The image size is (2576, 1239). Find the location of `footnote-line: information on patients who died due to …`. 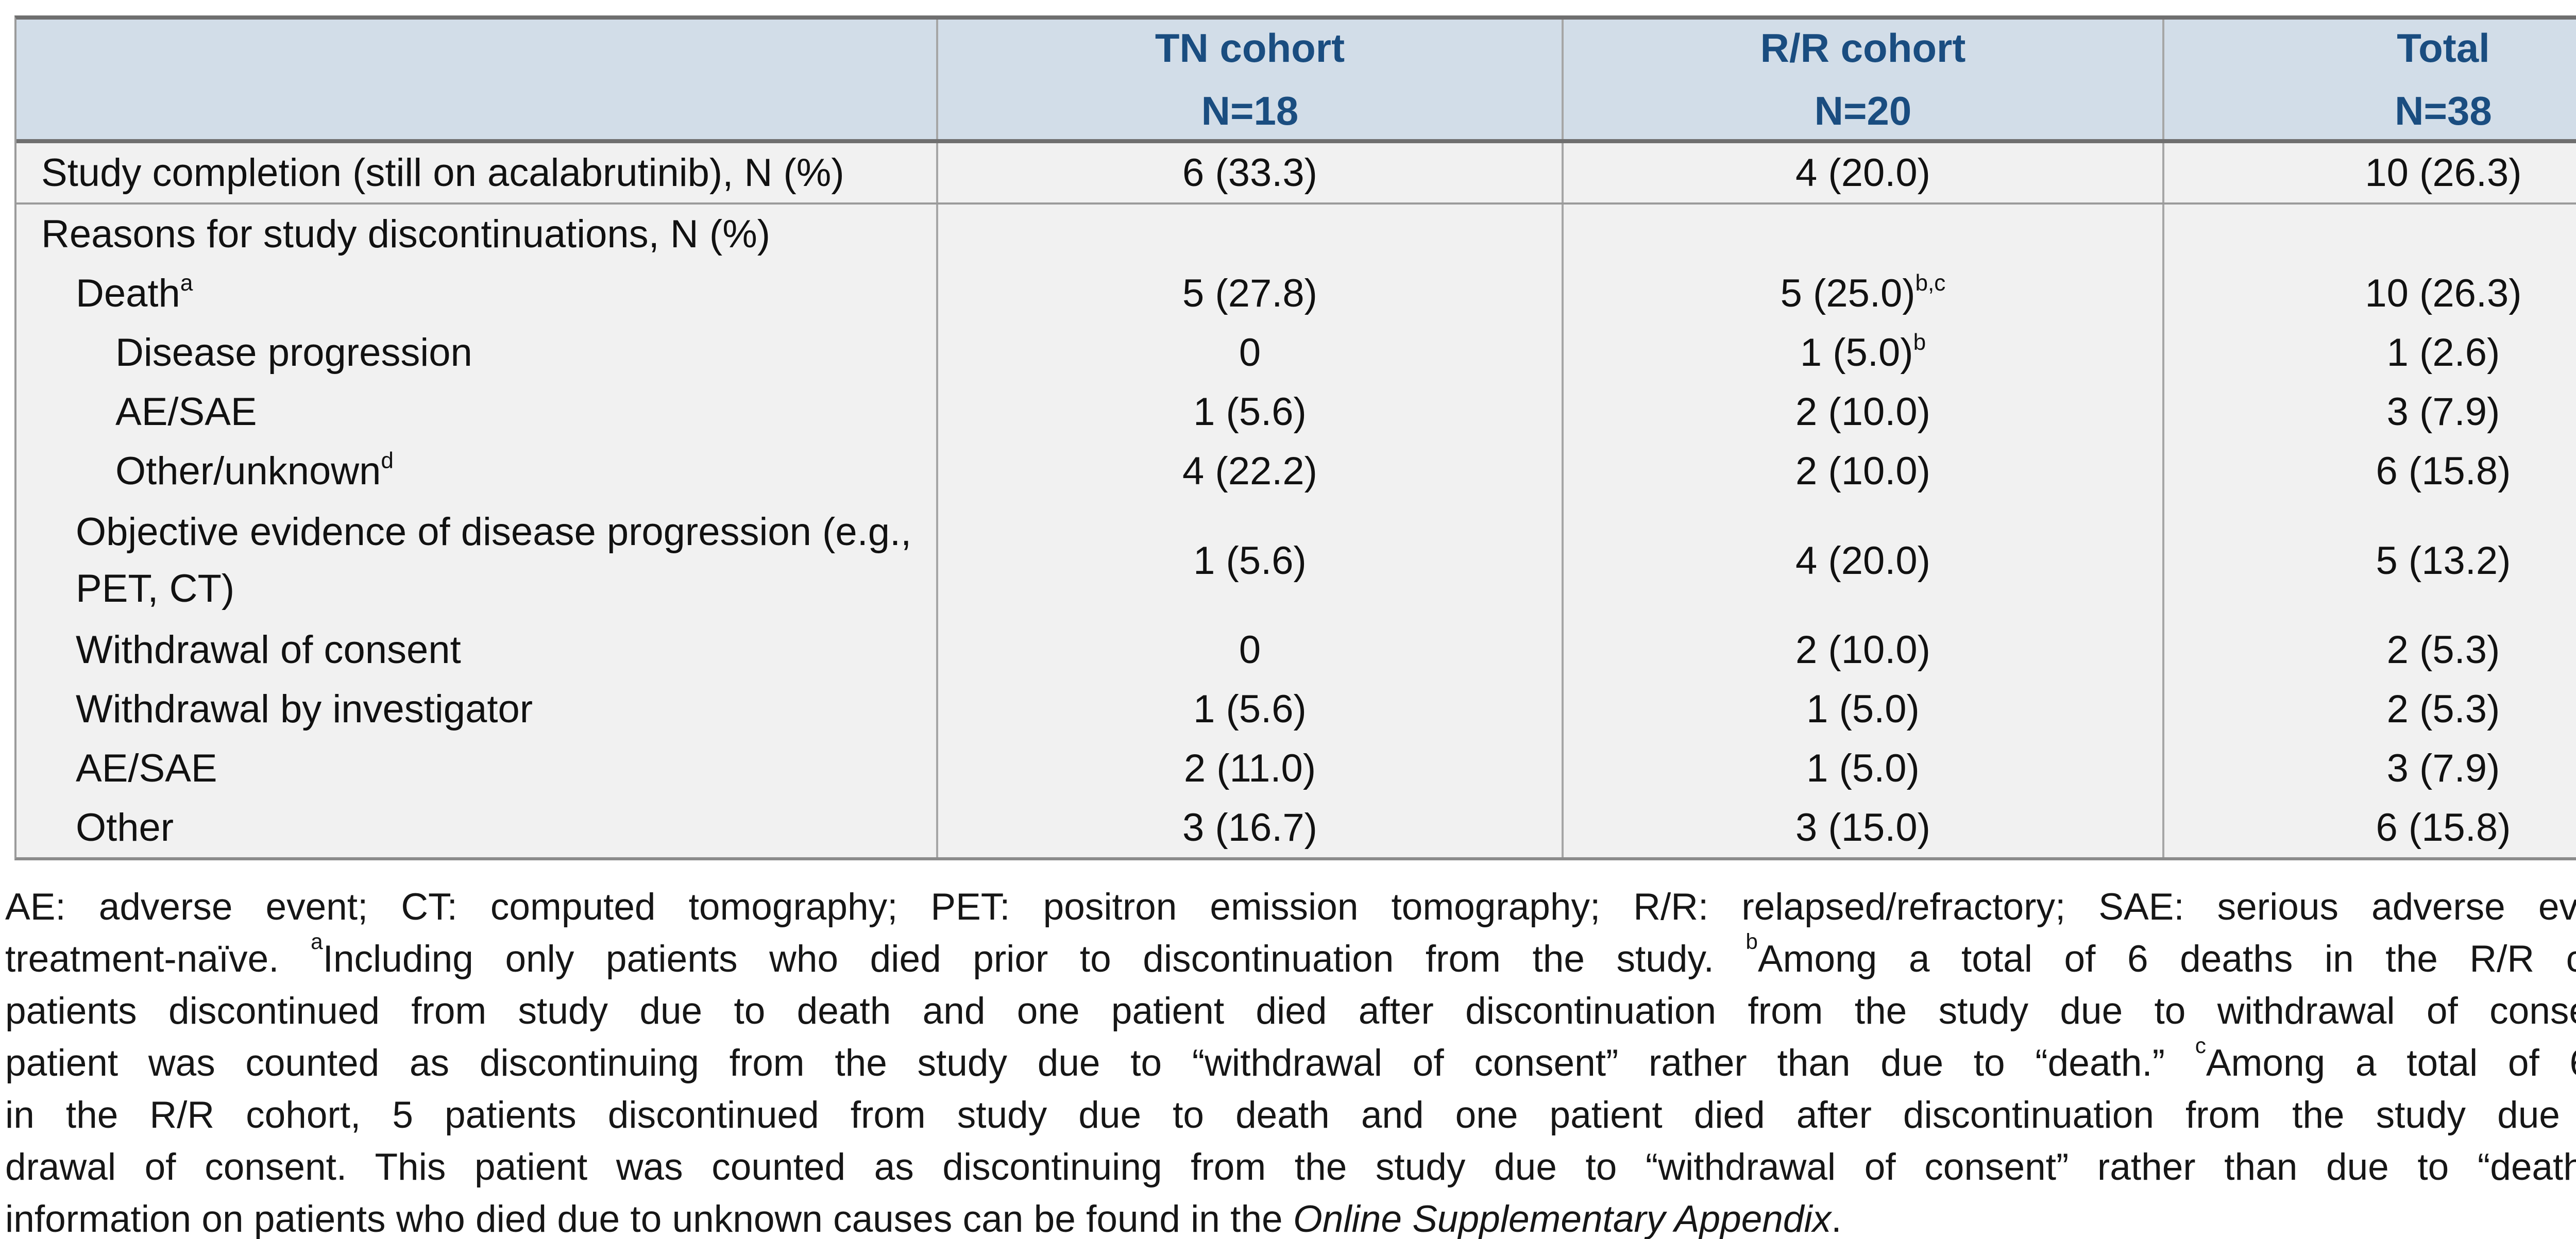

footnote-line: information on patients who died due to … is located at coordinates (923, 1218).